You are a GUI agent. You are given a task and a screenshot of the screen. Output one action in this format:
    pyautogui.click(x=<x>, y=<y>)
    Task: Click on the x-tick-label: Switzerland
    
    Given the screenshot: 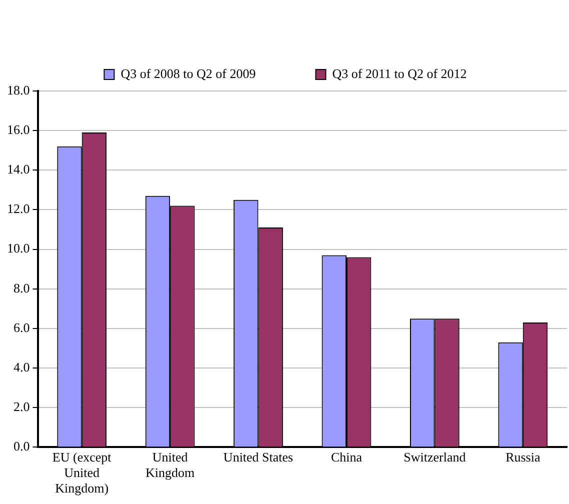 What is the action you would take?
    pyautogui.click(x=435, y=456)
    